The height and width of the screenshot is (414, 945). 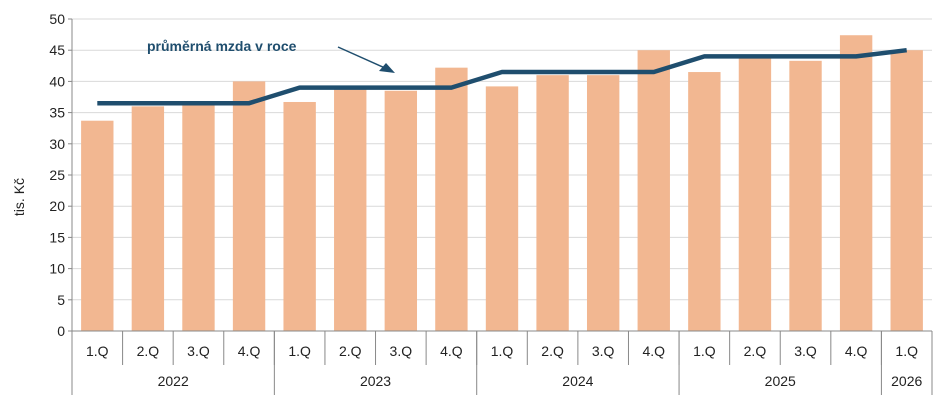 I want to click on annotation-arrow-head, so click(x=387, y=68).